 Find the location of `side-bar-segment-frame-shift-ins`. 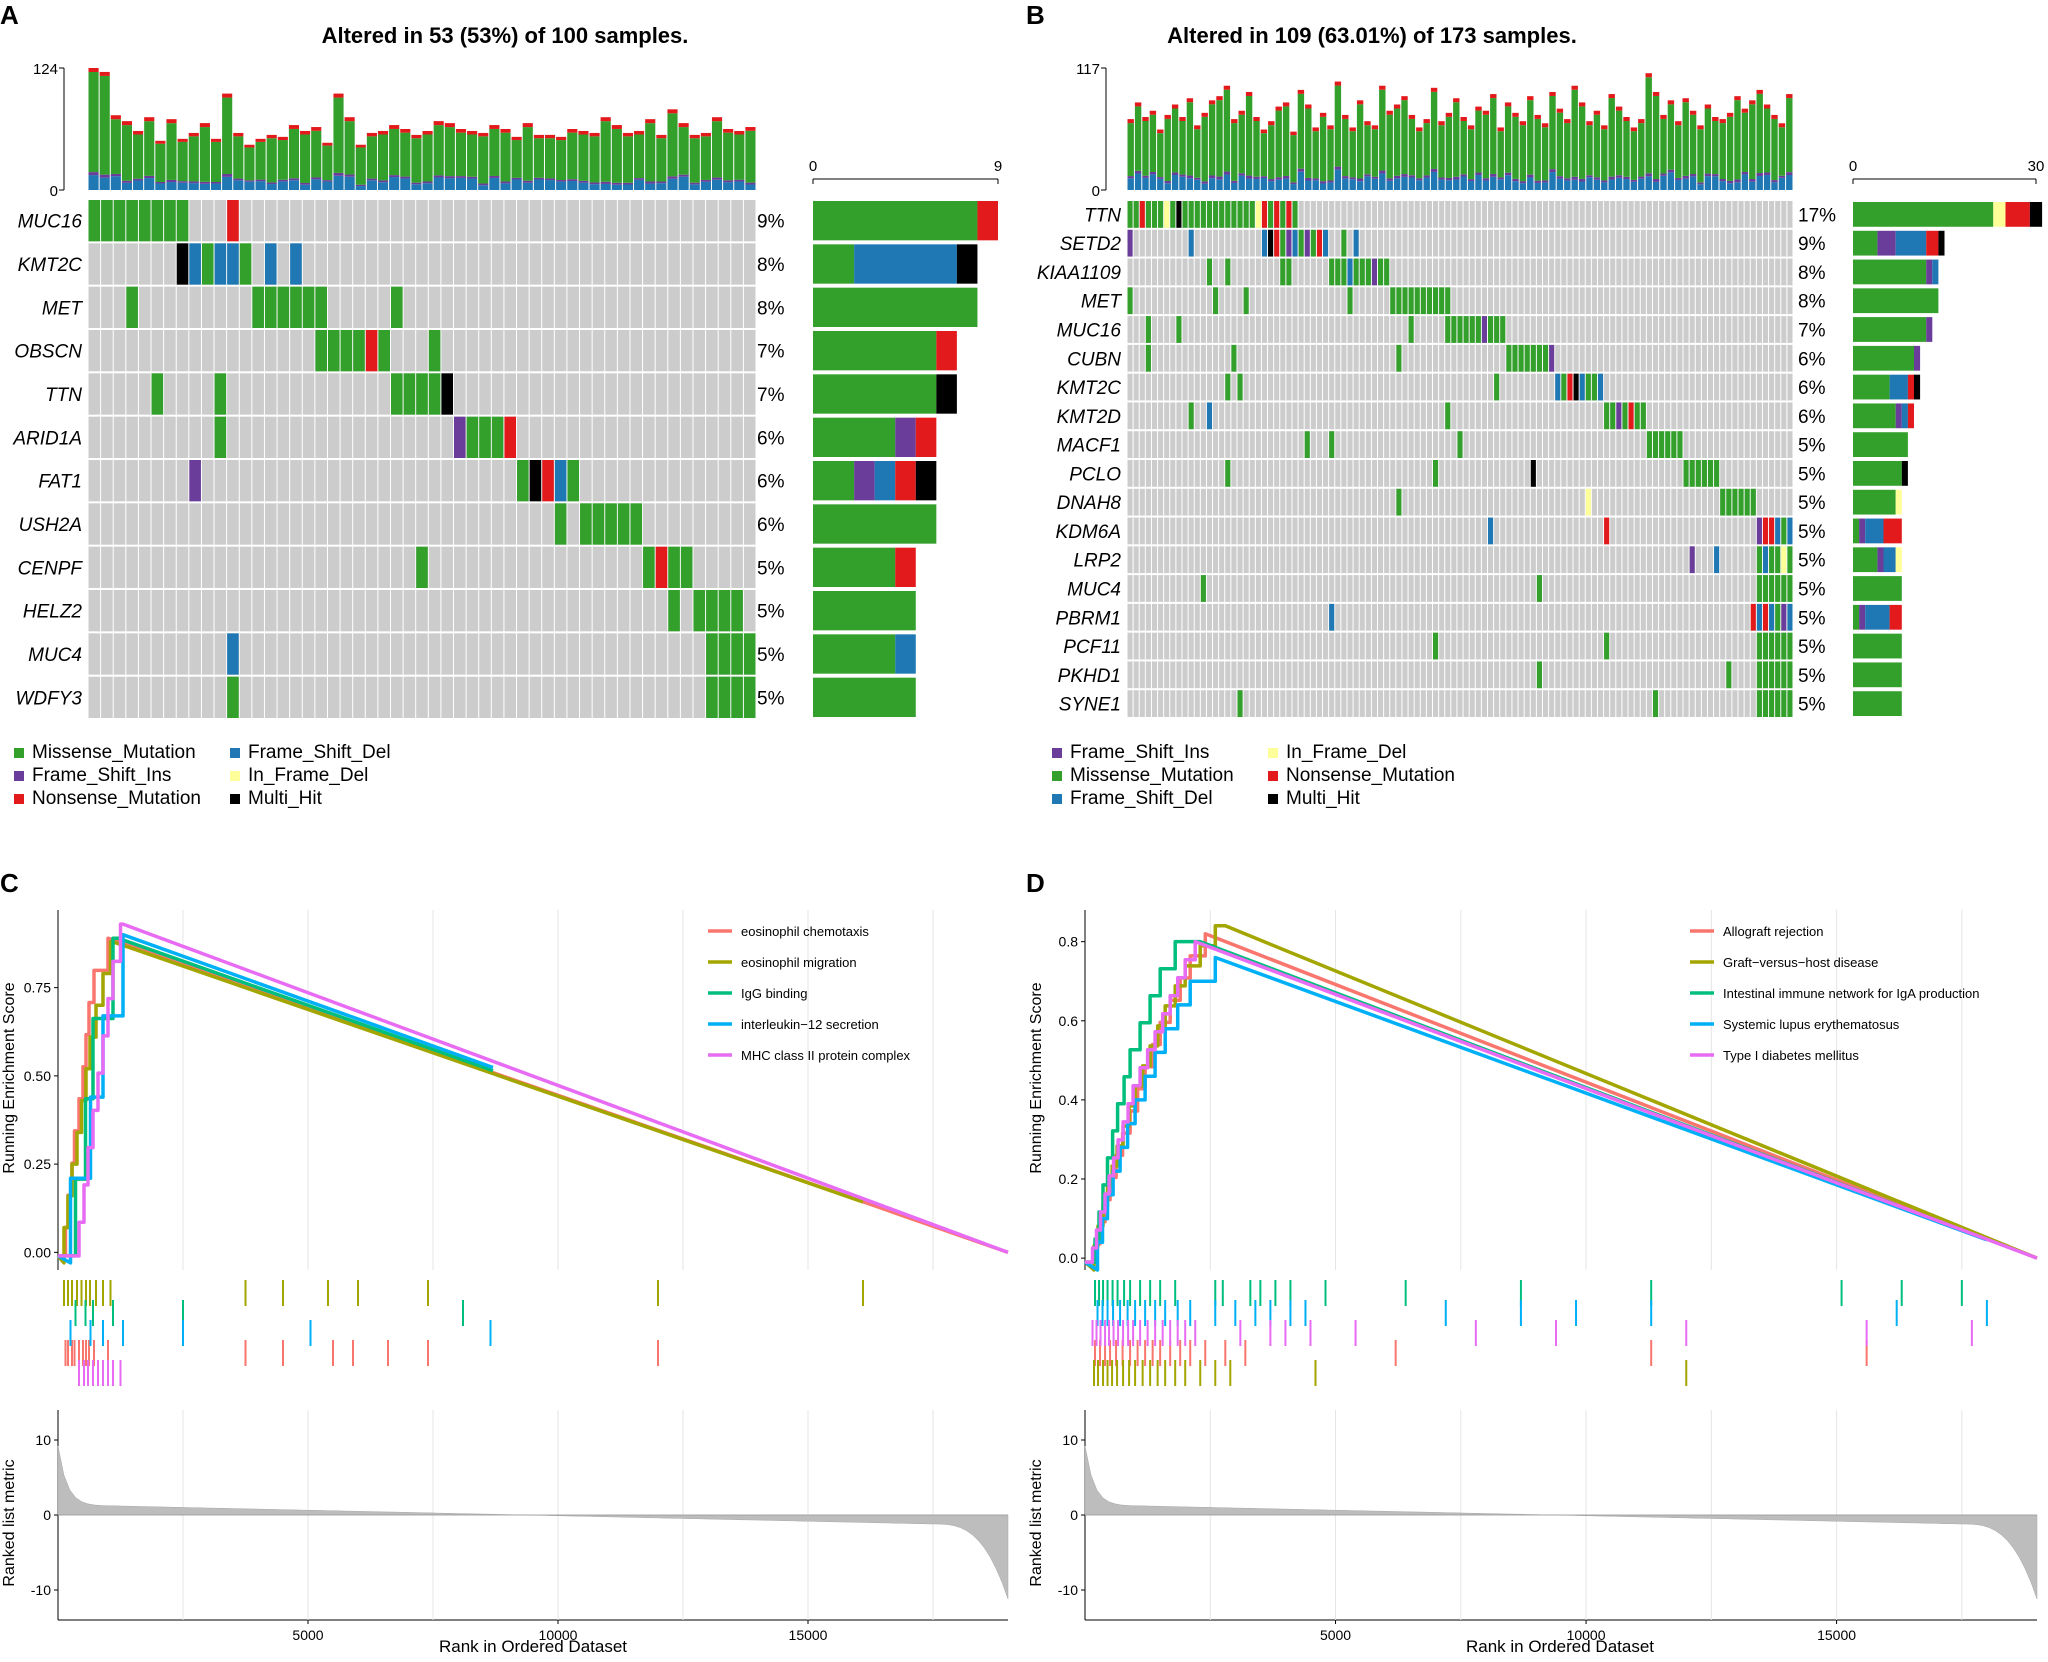

side-bar-segment-frame-shift-ins is located at coordinates (1862, 617).